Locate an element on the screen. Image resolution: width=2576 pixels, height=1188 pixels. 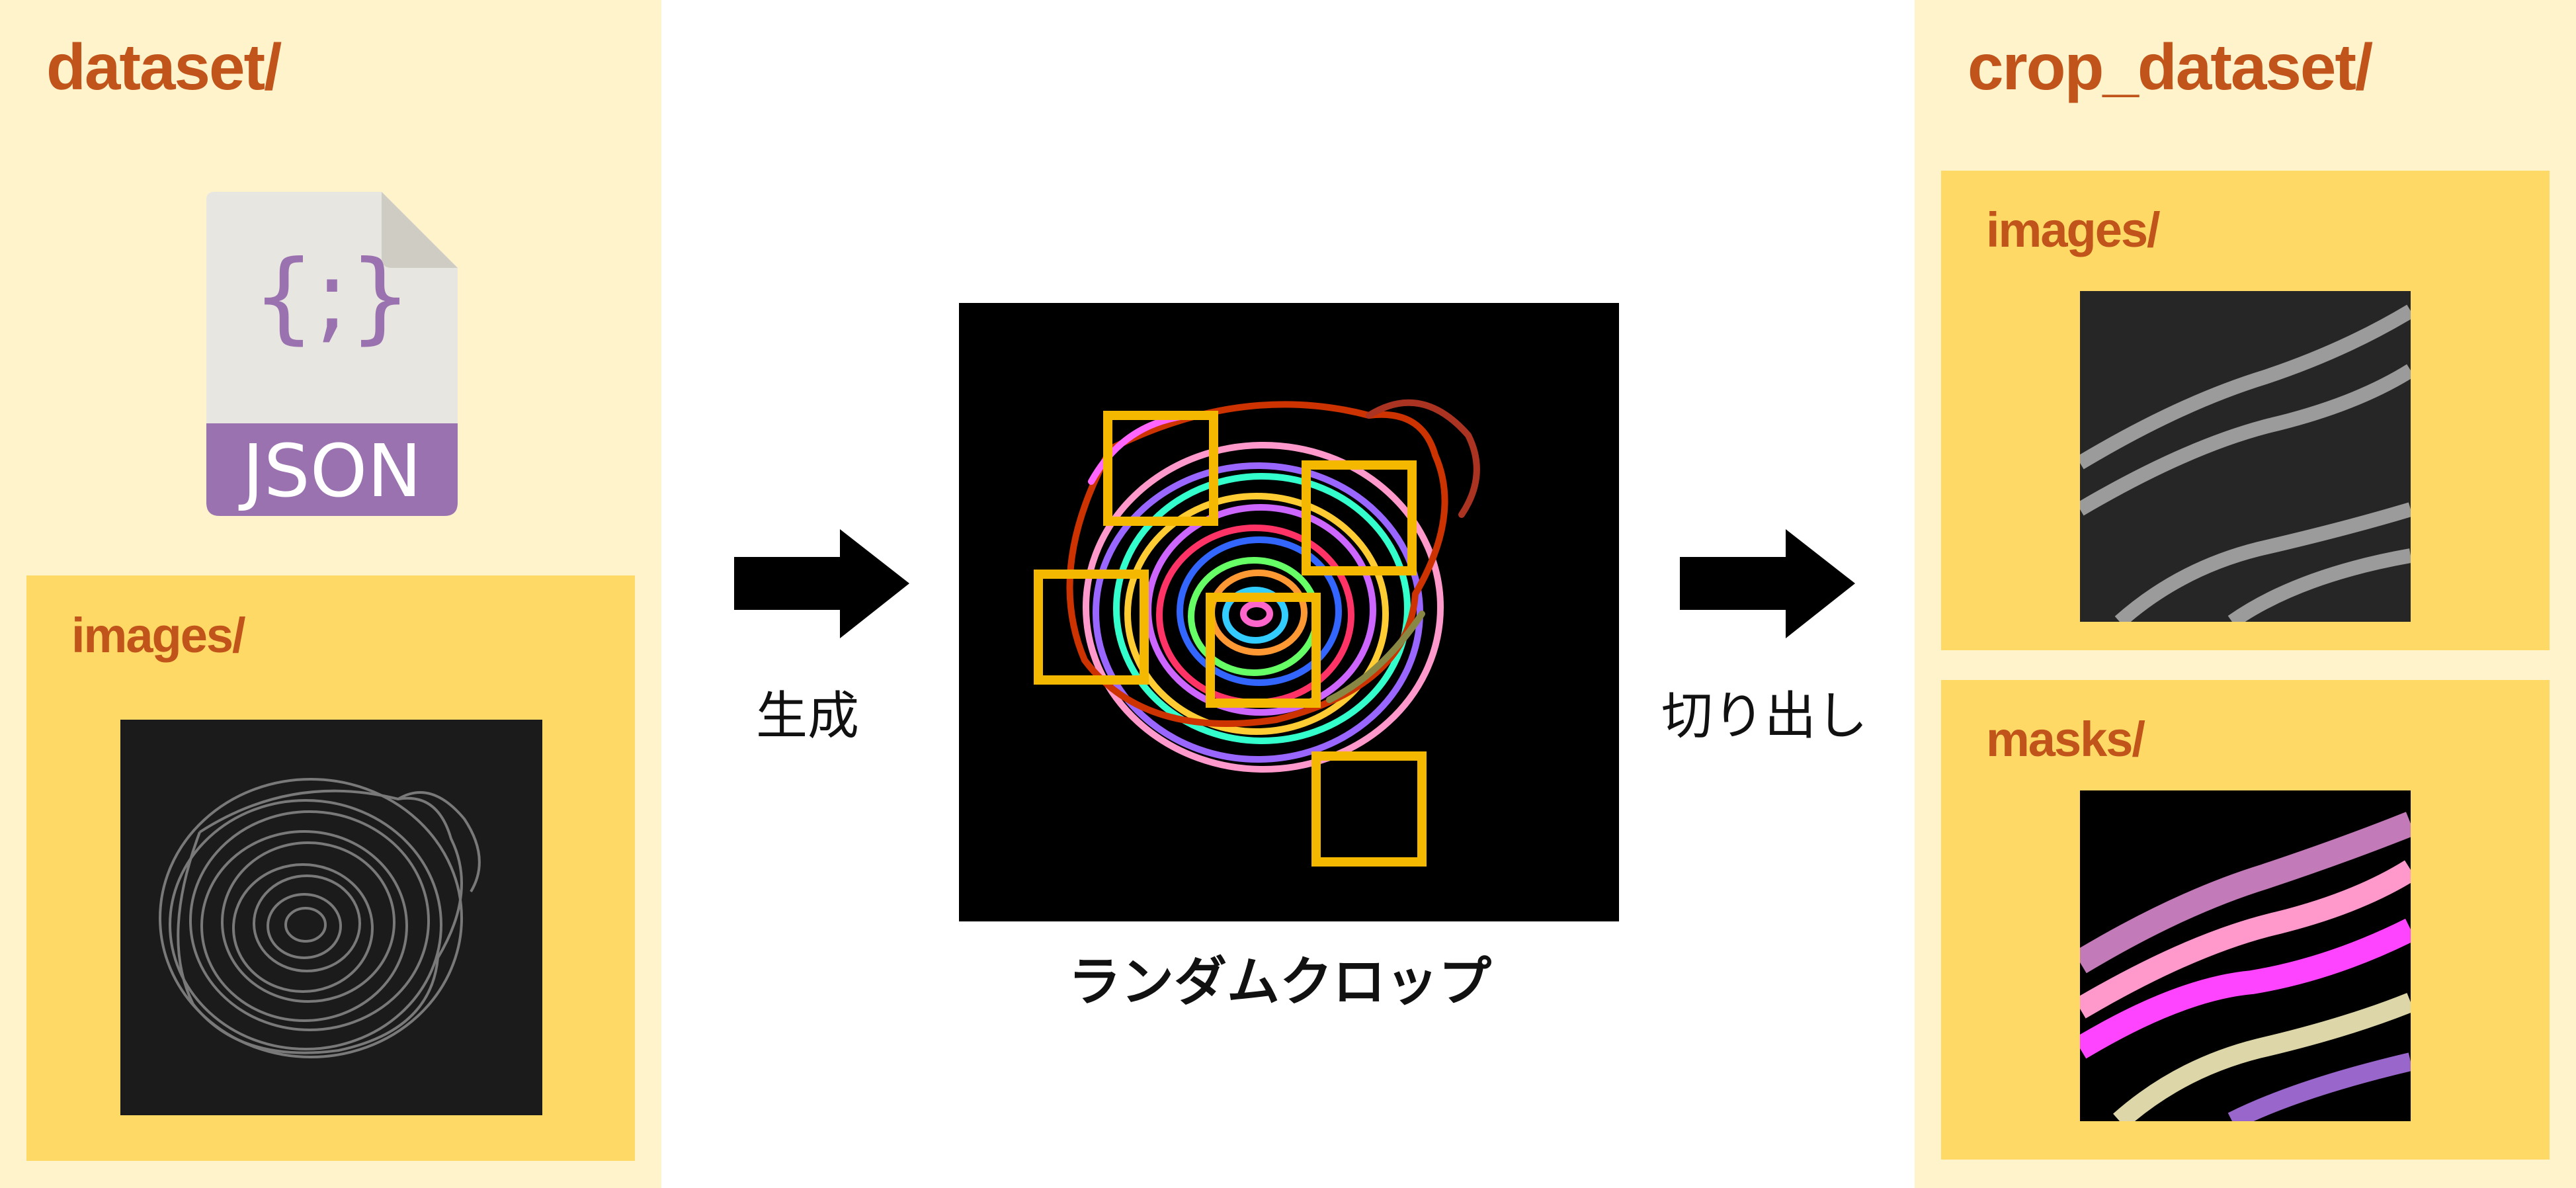
crop-images-label: images/ is located at coordinates (2073, 229).